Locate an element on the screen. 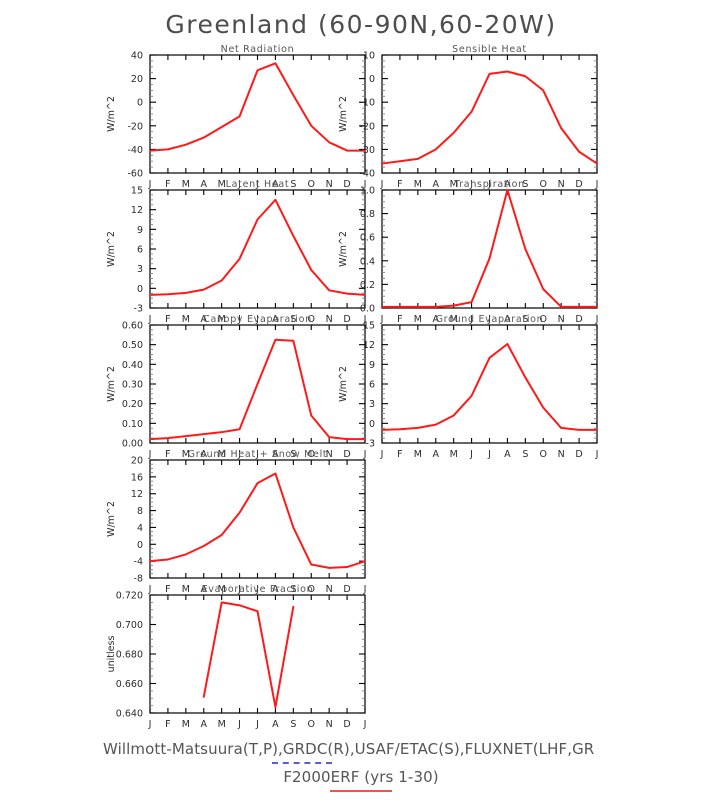  panel-title: Ground Evaporation is located at coordinates (490, 319).